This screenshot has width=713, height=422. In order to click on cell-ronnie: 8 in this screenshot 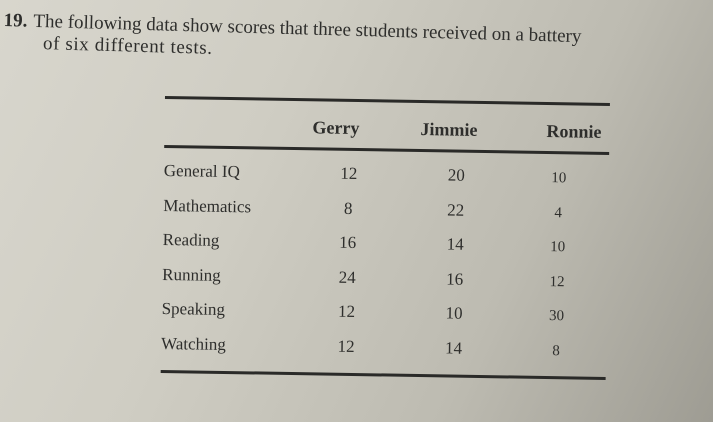, I will do `click(556, 351)`.